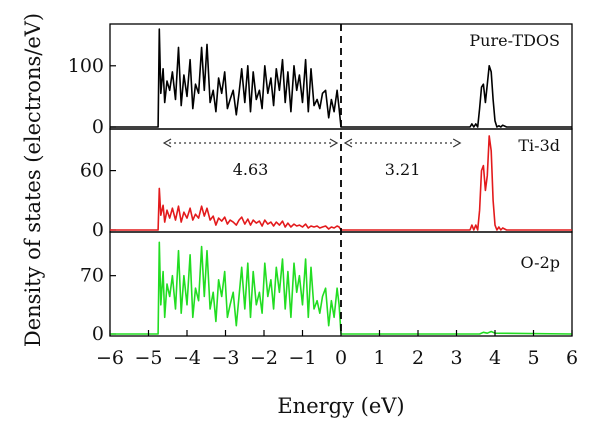 Image resolution: width=600 pixels, height=442 pixels. What do you see at coordinates (302, 358) in the screenshot?
I see `x-tick-label: −1` at bounding box center [302, 358].